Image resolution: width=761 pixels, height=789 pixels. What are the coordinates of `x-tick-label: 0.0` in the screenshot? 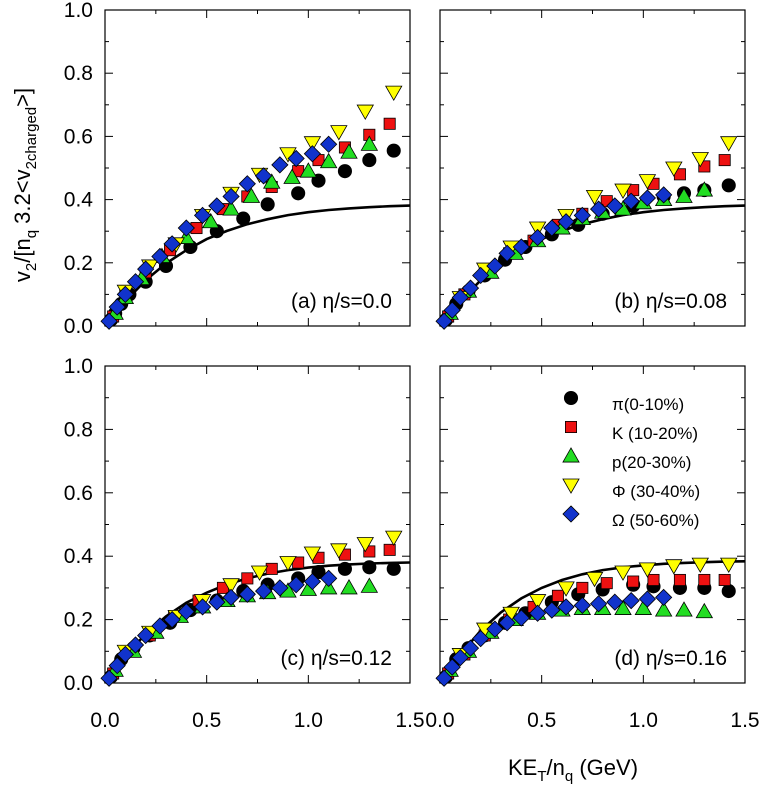 It's located at (104, 720).